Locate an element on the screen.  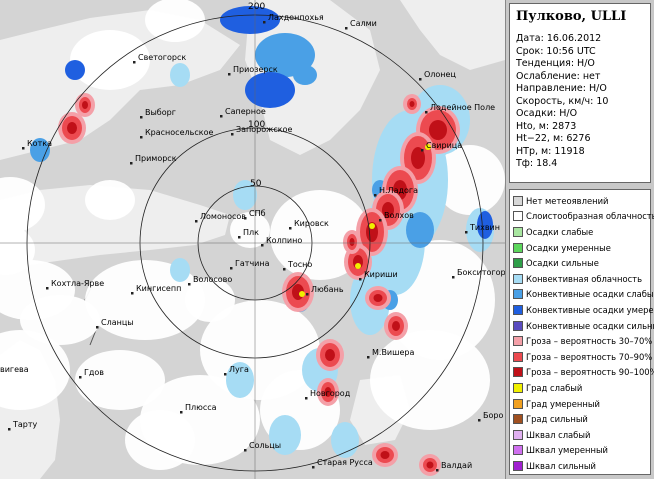
gulf-of-finland is located at coordinates (115, 227).